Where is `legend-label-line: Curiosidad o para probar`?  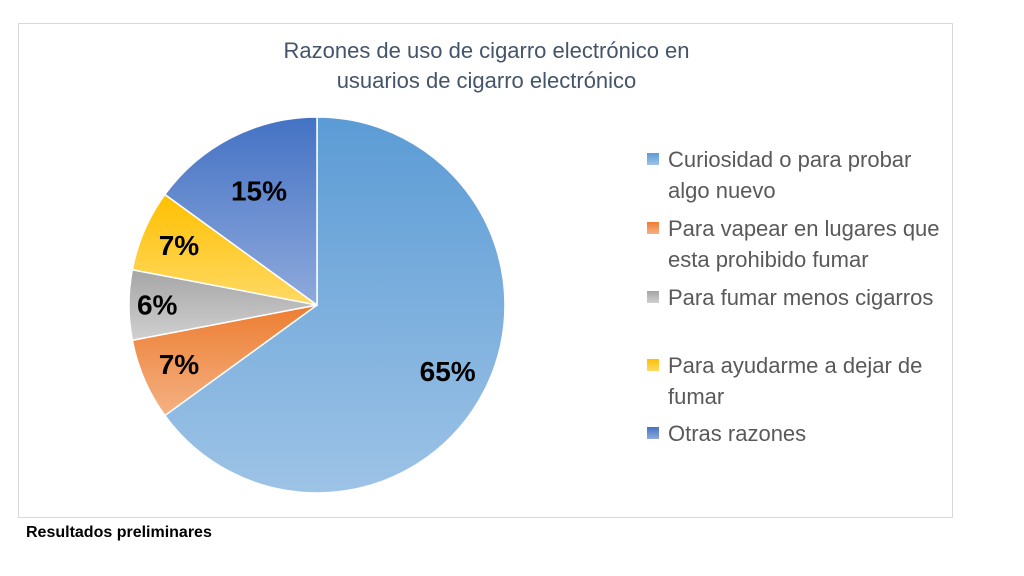 legend-label-line: Curiosidad o para probar is located at coordinates (790, 159).